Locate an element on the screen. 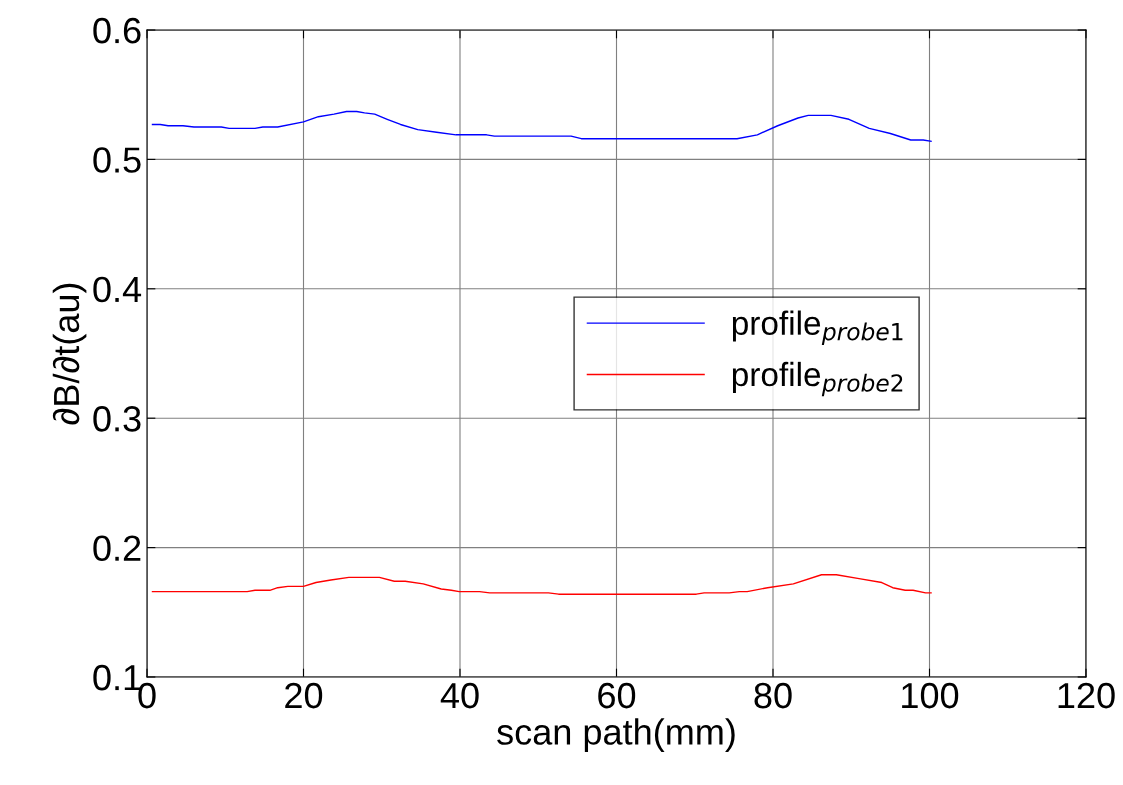 The image size is (1123, 785). y-tick-label: 0.4 is located at coordinates (117, 289).